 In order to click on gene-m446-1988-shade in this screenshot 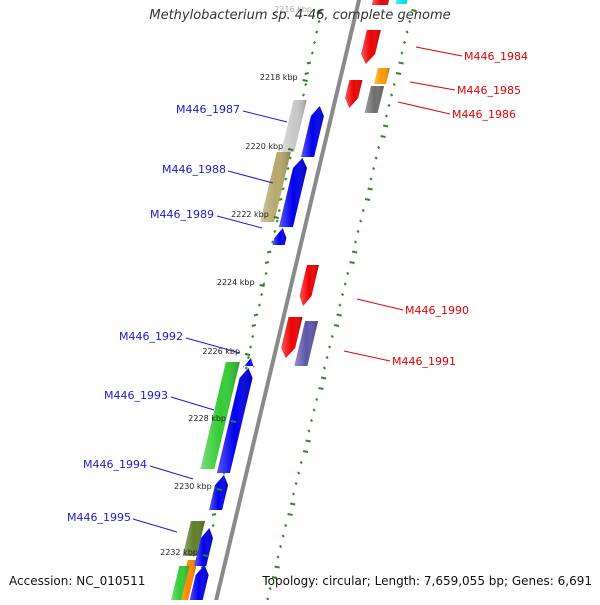, I will do `click(293, 192)`.